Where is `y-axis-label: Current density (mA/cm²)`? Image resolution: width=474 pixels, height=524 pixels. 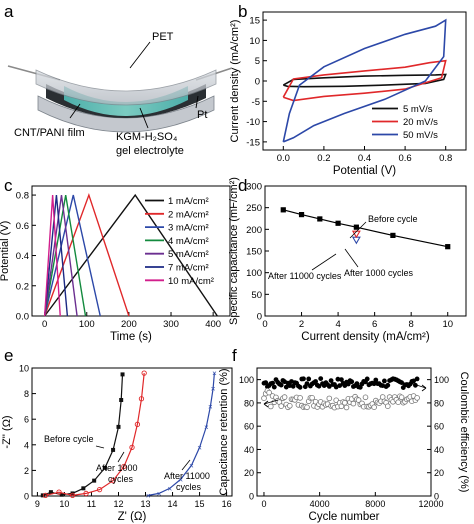 y-axis-label: Current density (mA/cm²) is located at coordinates (235, 81).